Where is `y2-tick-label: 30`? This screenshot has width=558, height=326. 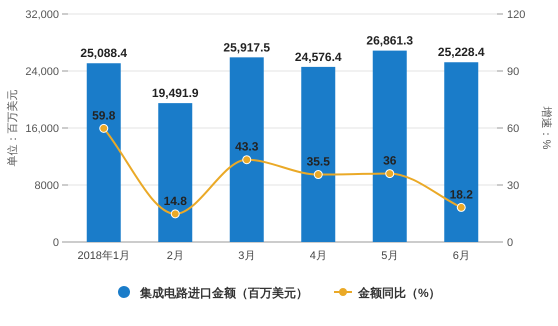 y2-tick-label: 30 is located at coordinates (513, 186).